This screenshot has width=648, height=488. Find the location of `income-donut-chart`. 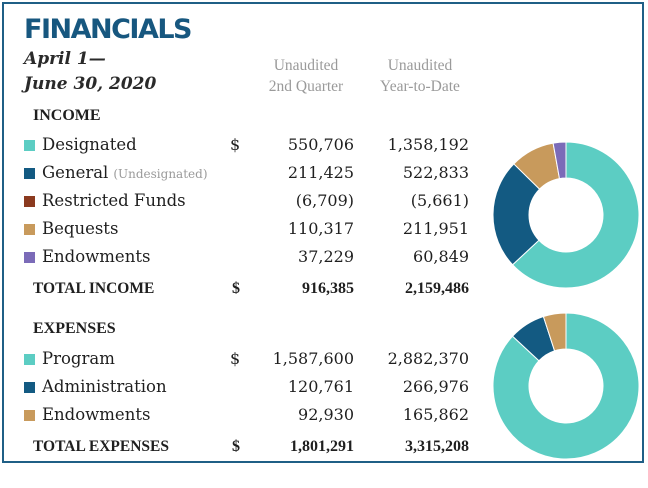

income-donut-chart is located at coordinates (566, 215).